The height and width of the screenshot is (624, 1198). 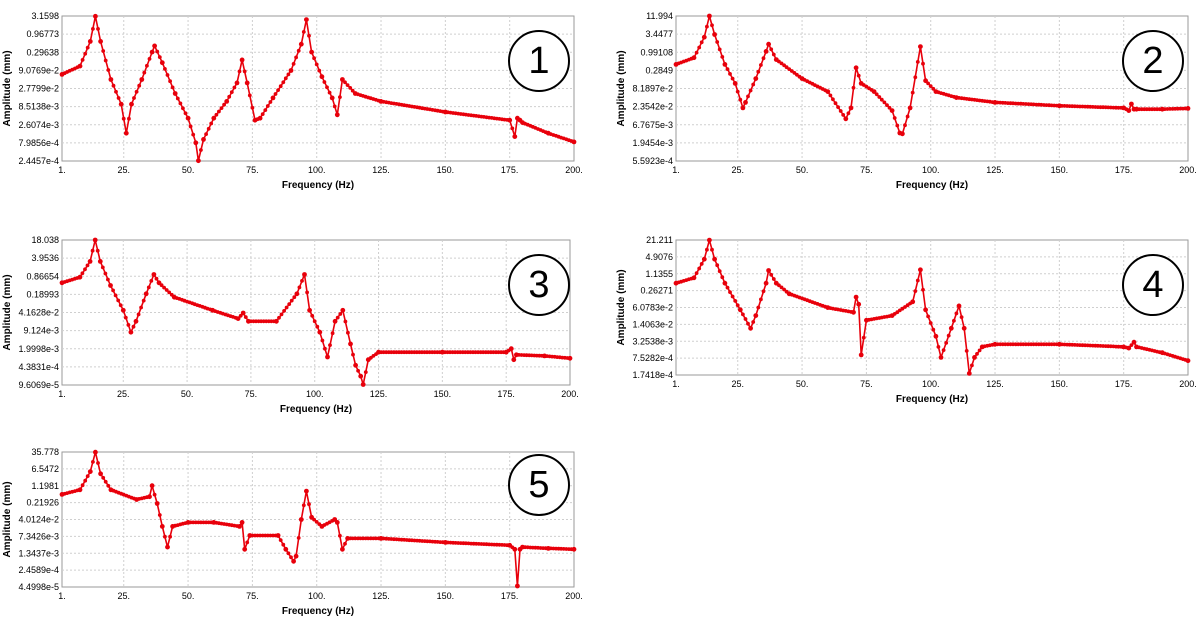 What do you see at coordinates (539, 61) in the screenshot?
I see `panel-number-badge-1: 1` at bounding box center [539, 61].